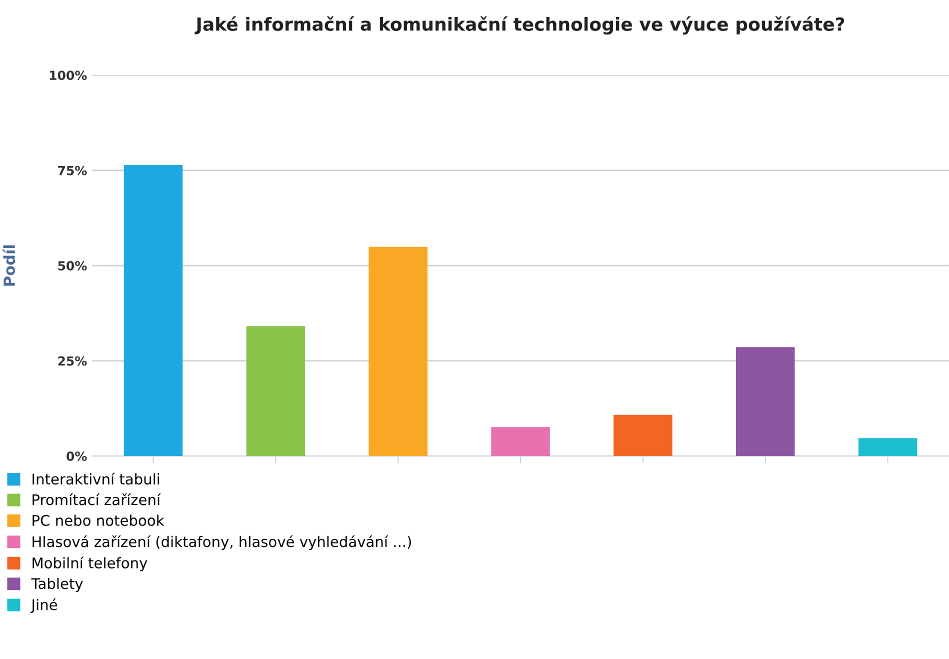 Image resolution: width=949 pixels, height=659 pixels. Describe the element at coordinates (44, 605) in the screenshot. I see `legend-label: Jiné` at that location.